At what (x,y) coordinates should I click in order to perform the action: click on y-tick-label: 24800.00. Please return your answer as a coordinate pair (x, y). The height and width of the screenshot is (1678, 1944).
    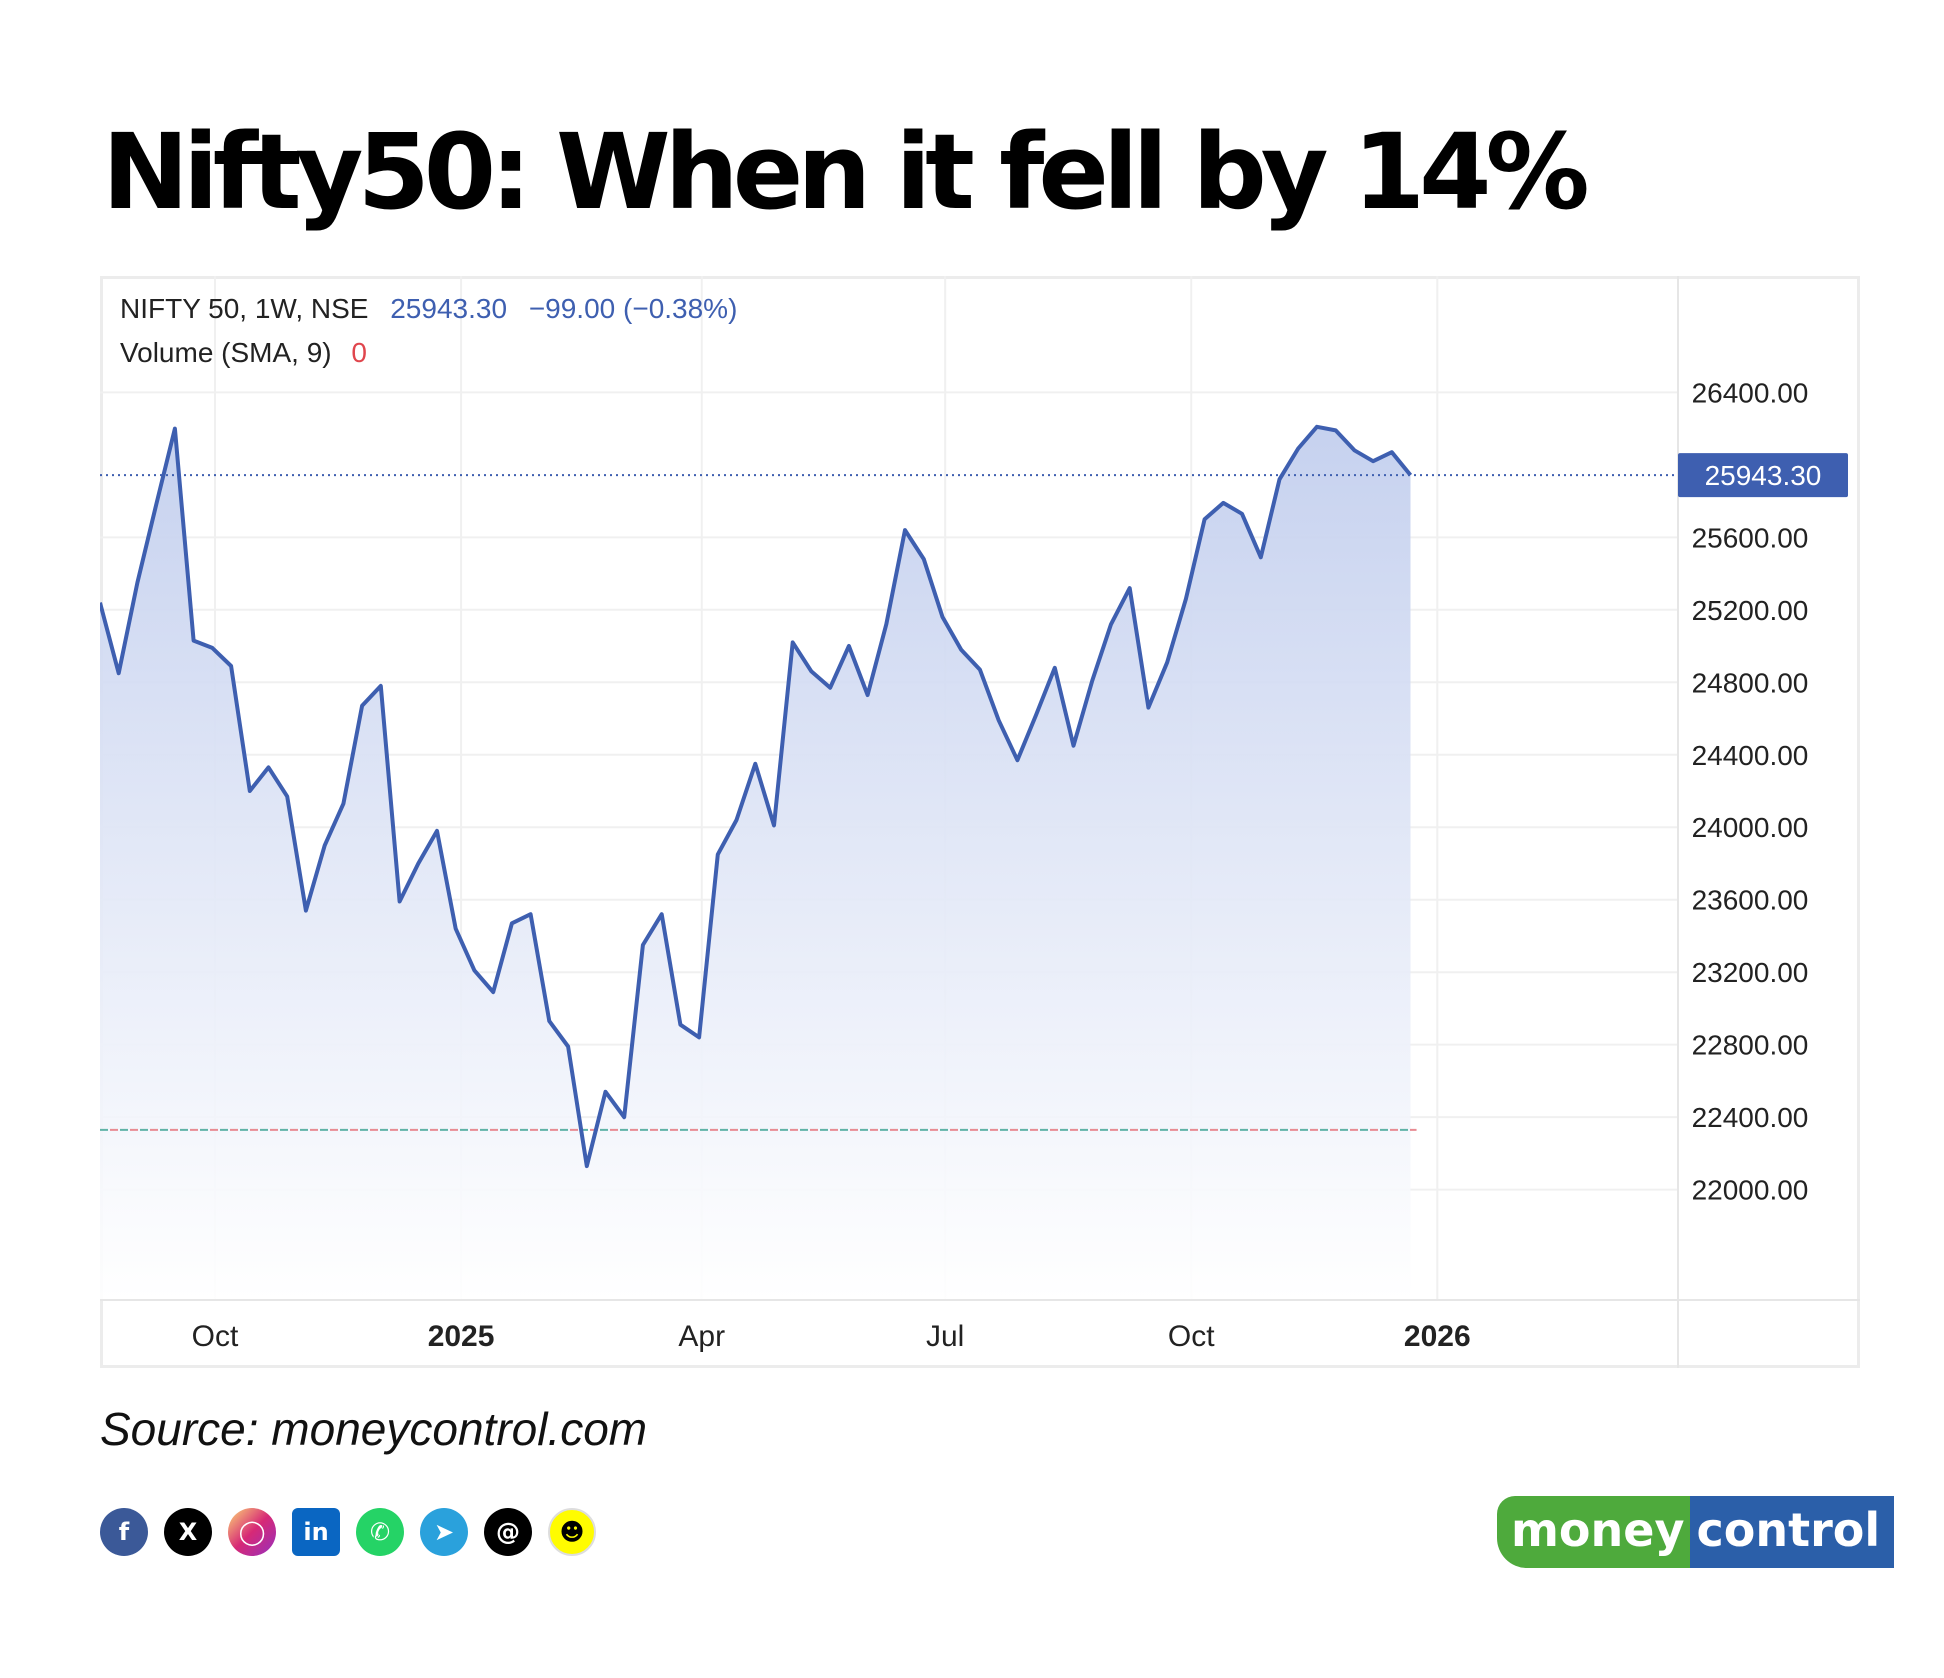
    Looking at the image, I should click on (1750, 682).